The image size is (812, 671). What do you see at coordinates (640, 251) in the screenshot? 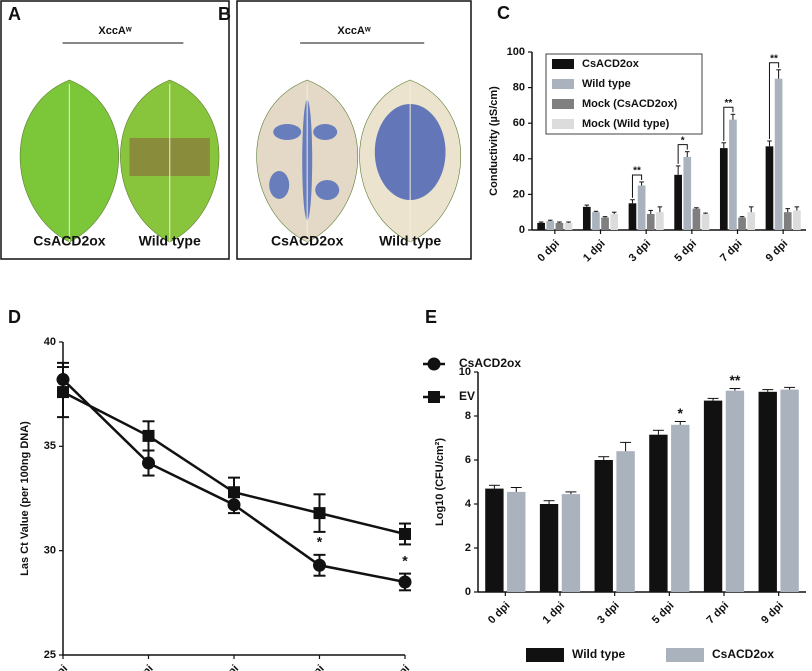
I see `x-tick-label: 3 dpi` at bounding box center [640, 251].